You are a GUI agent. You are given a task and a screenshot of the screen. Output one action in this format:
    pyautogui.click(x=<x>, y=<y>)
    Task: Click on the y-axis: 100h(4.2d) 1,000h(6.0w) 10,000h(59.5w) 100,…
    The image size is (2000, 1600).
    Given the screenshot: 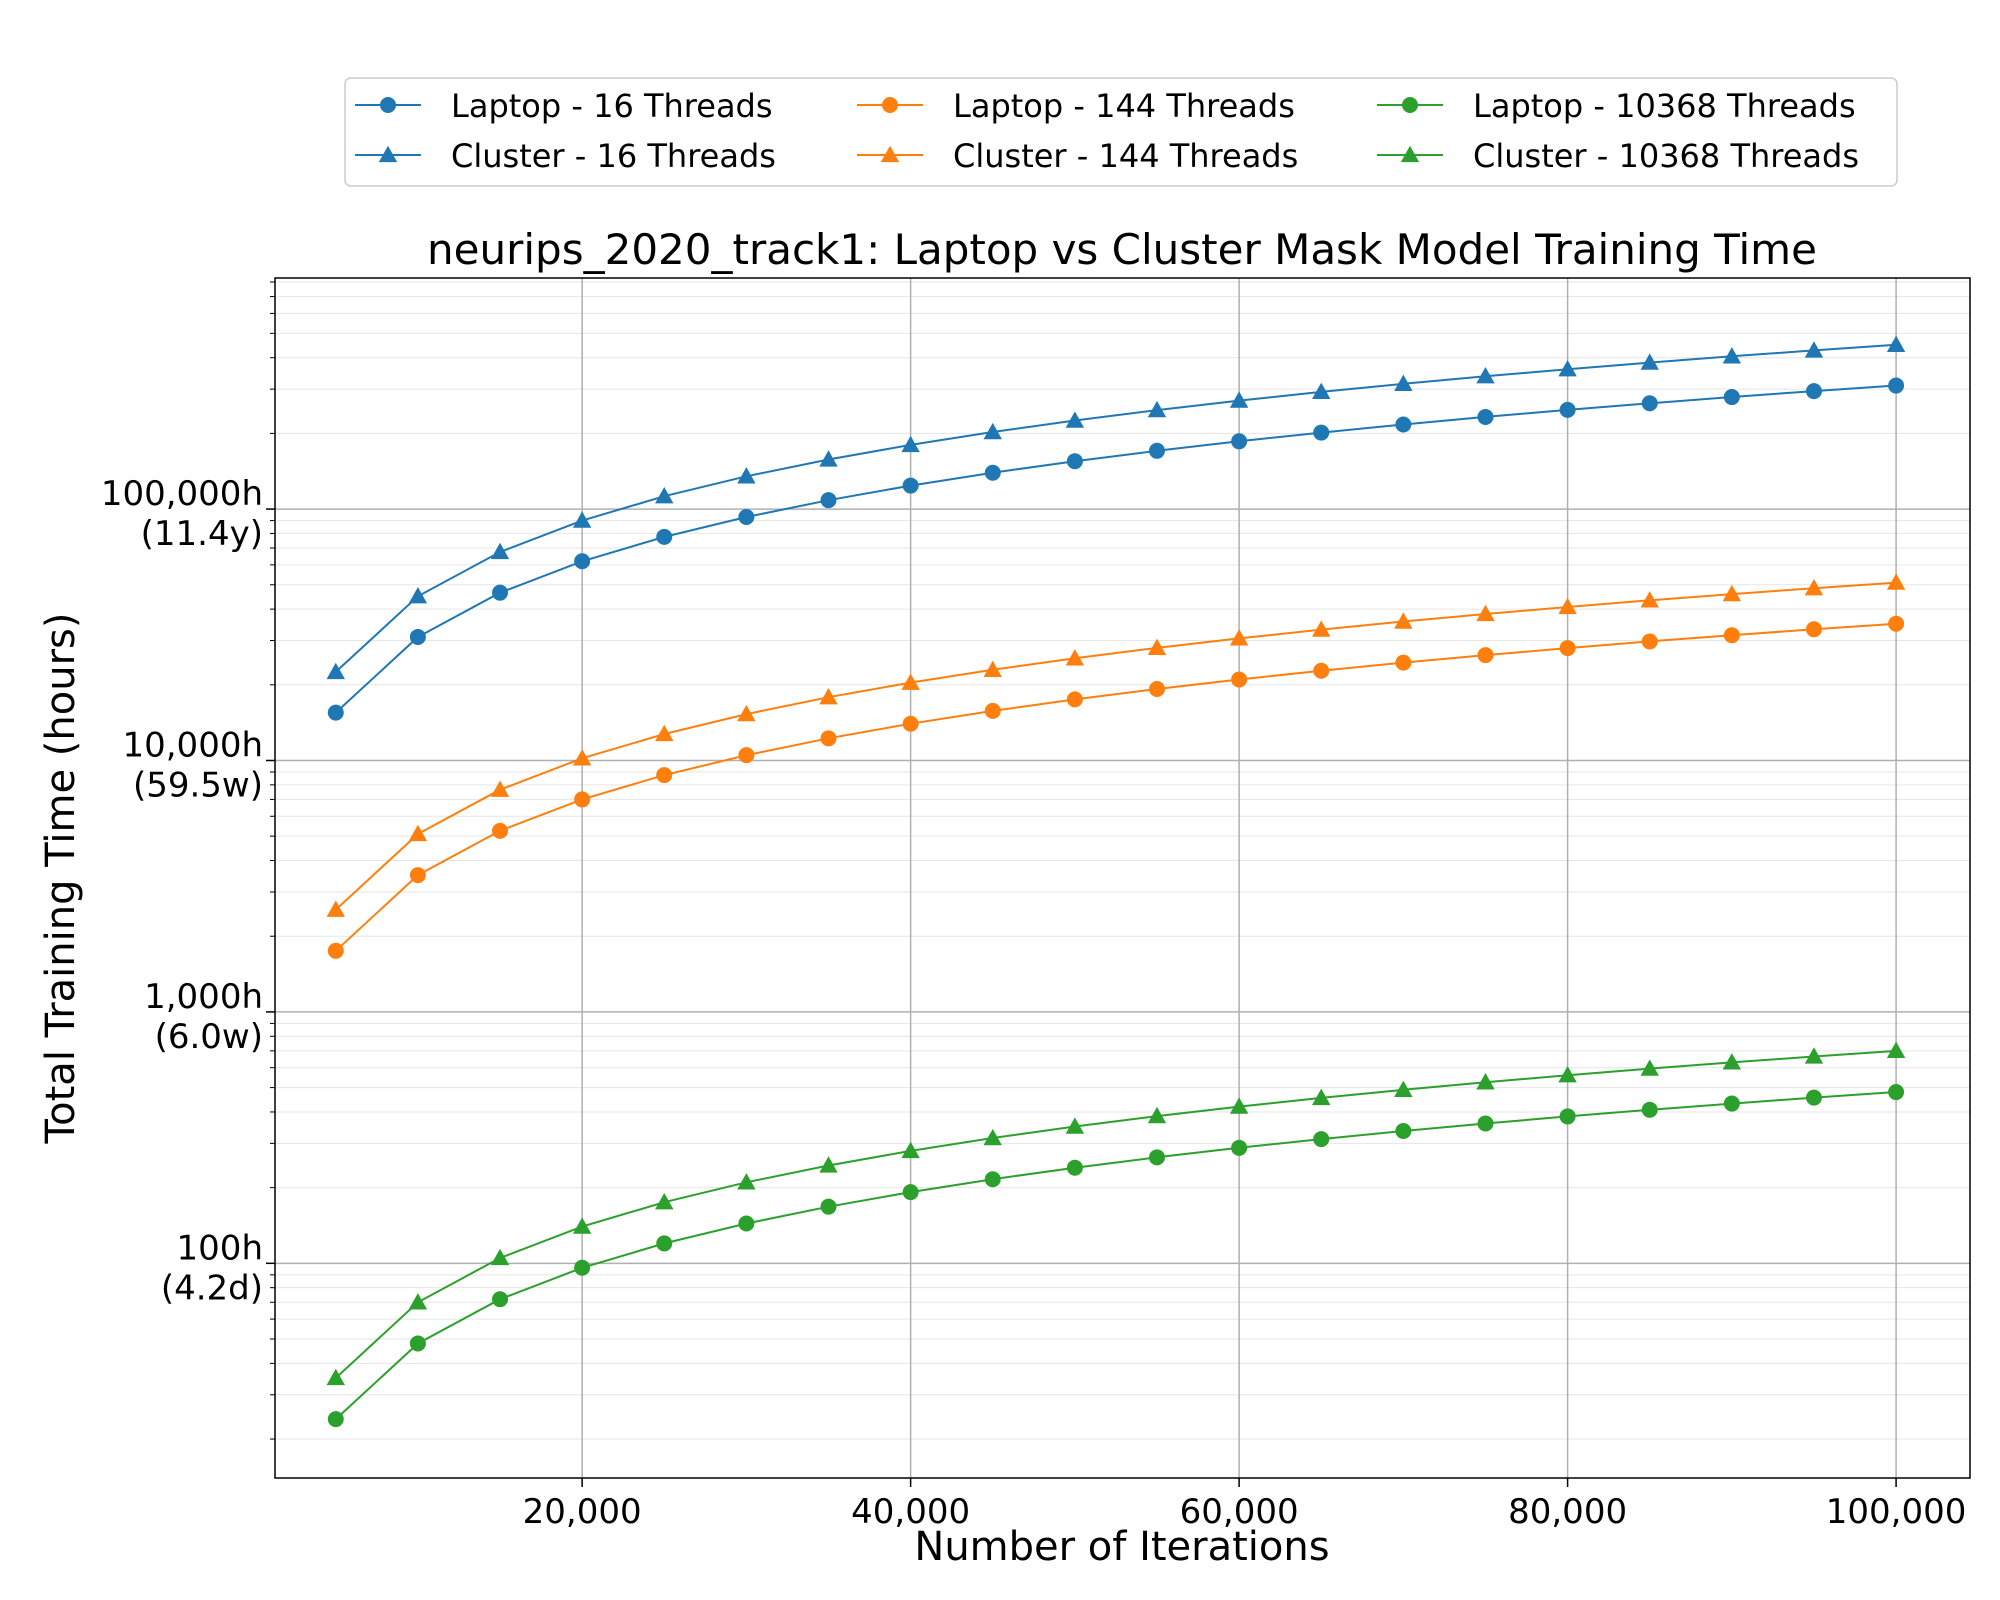 What is the action you would take?
    pyautogui.click(x=188, y=860)
    